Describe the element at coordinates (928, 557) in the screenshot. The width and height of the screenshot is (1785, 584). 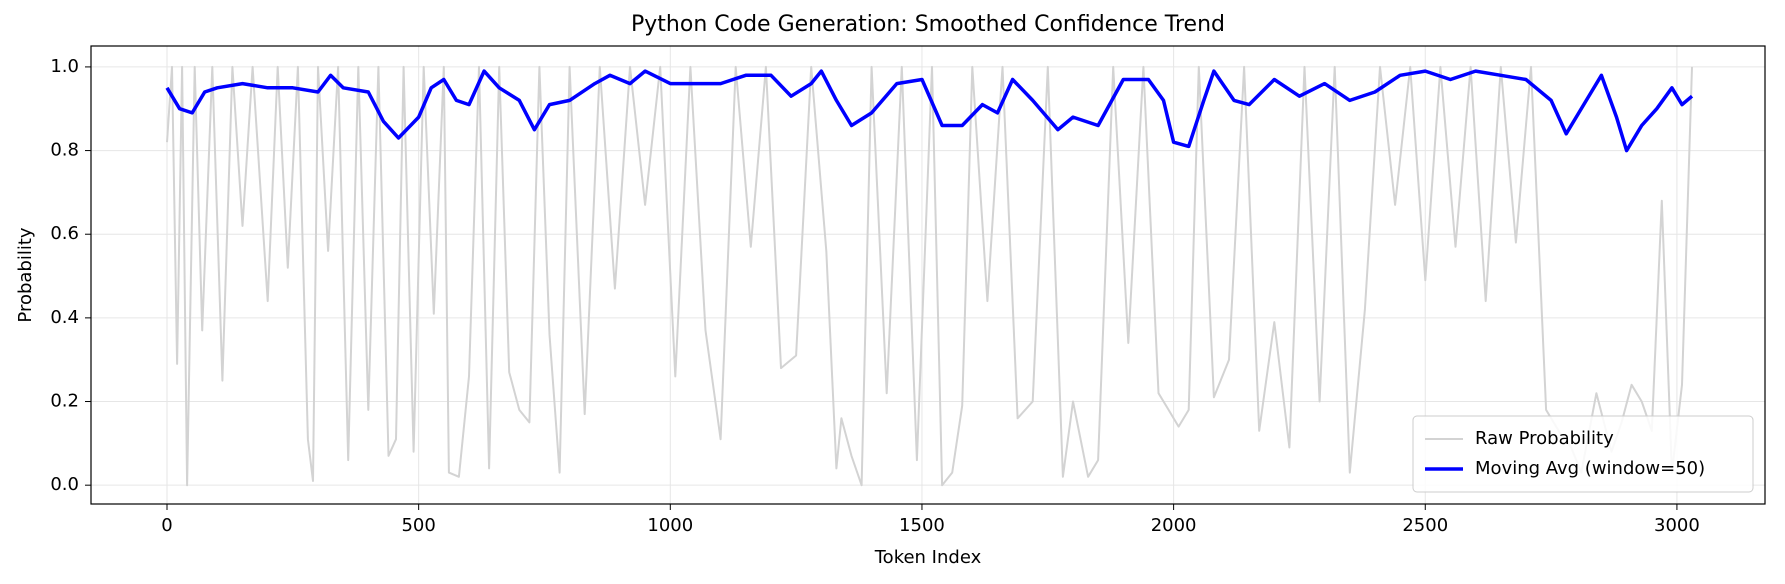
I see `x-axis-label: Token Index` at that location.